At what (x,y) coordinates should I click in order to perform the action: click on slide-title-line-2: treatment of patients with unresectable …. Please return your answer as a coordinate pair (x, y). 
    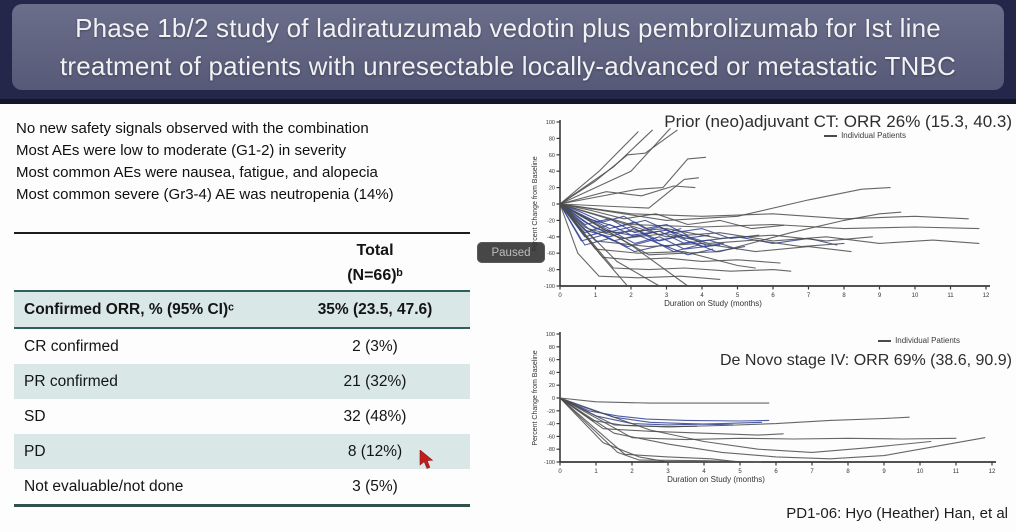
    Looking at the image, I should click on (508, 66).